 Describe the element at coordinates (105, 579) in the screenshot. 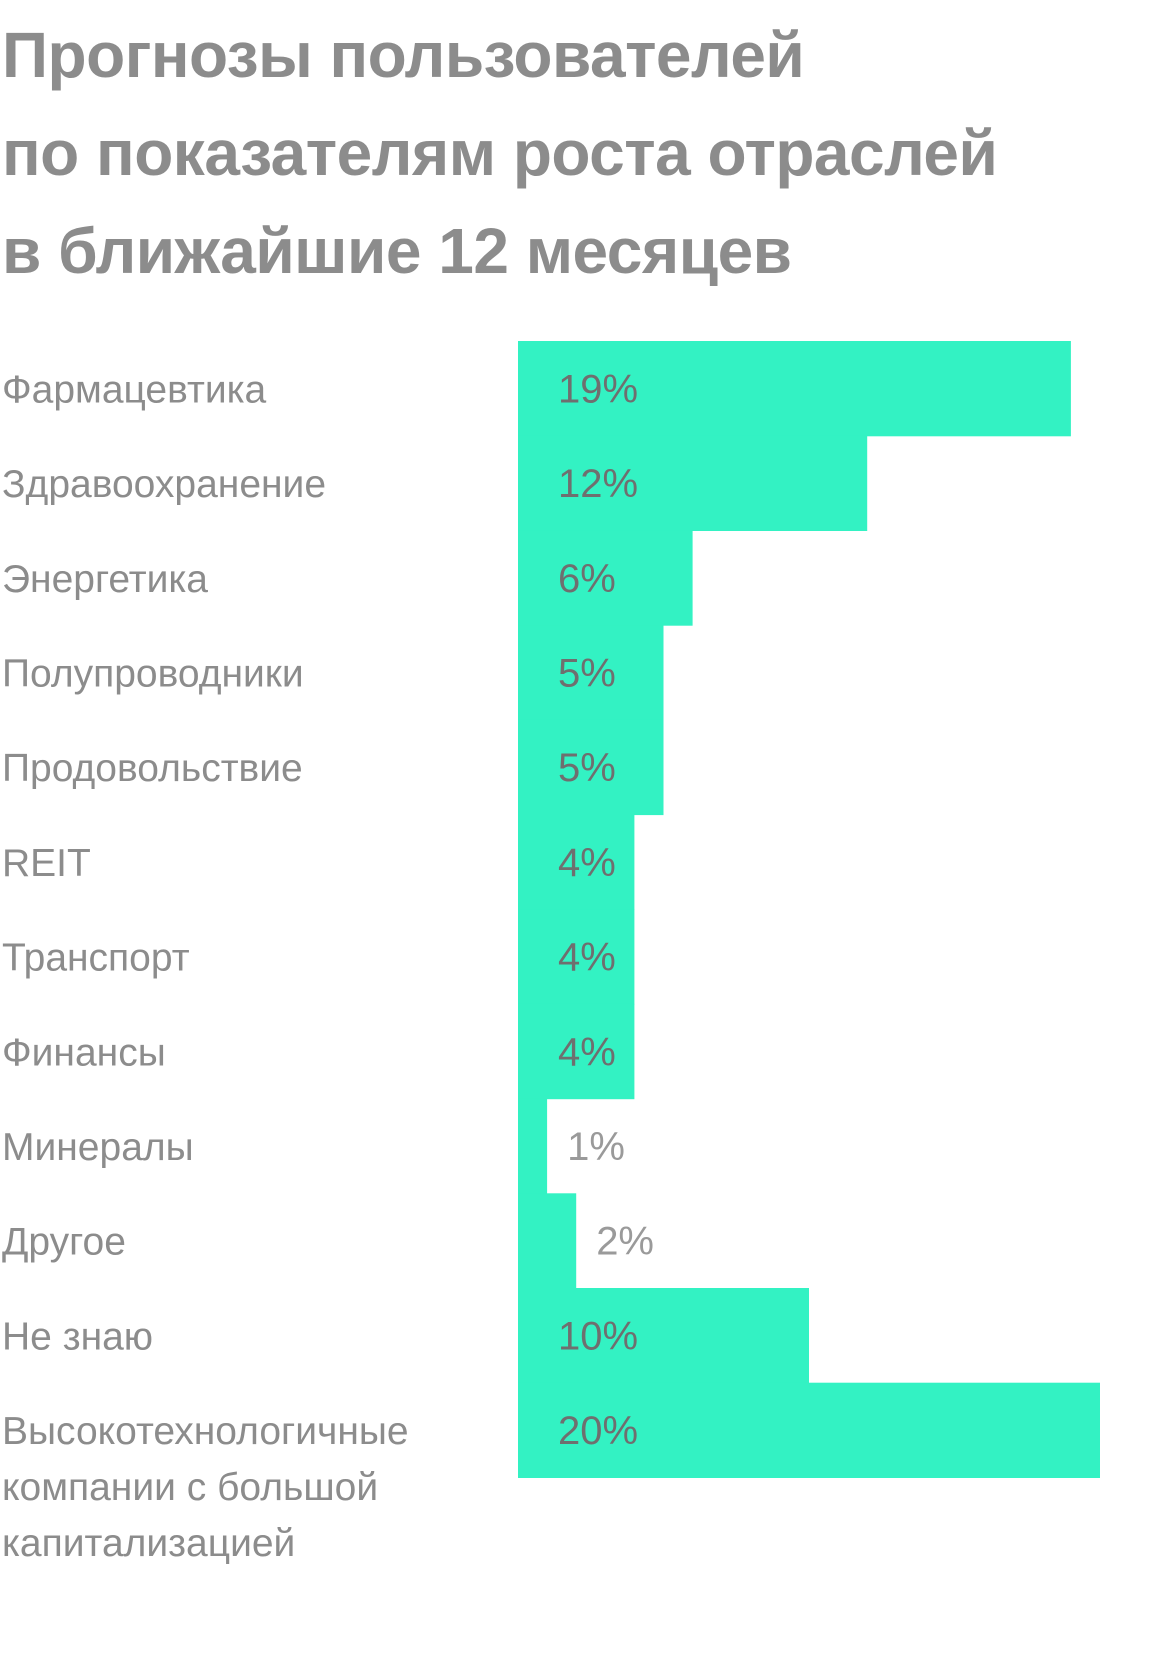

I see `category-label: Энергетика` at that location.